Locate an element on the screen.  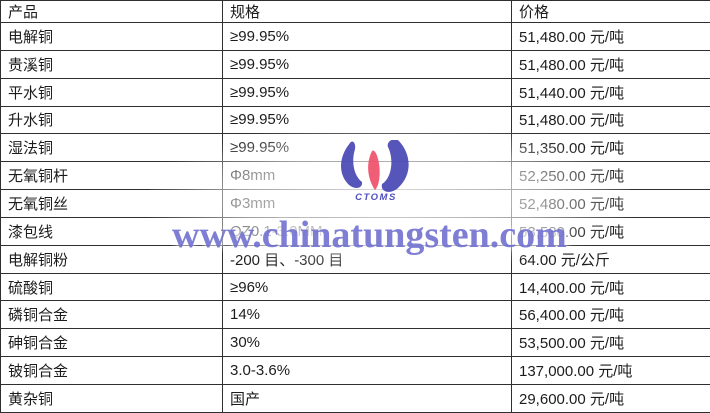
table-row: 湿法铜 ≥99.95% 51,350.00 元/吨 is located at coordinates (355, 148).